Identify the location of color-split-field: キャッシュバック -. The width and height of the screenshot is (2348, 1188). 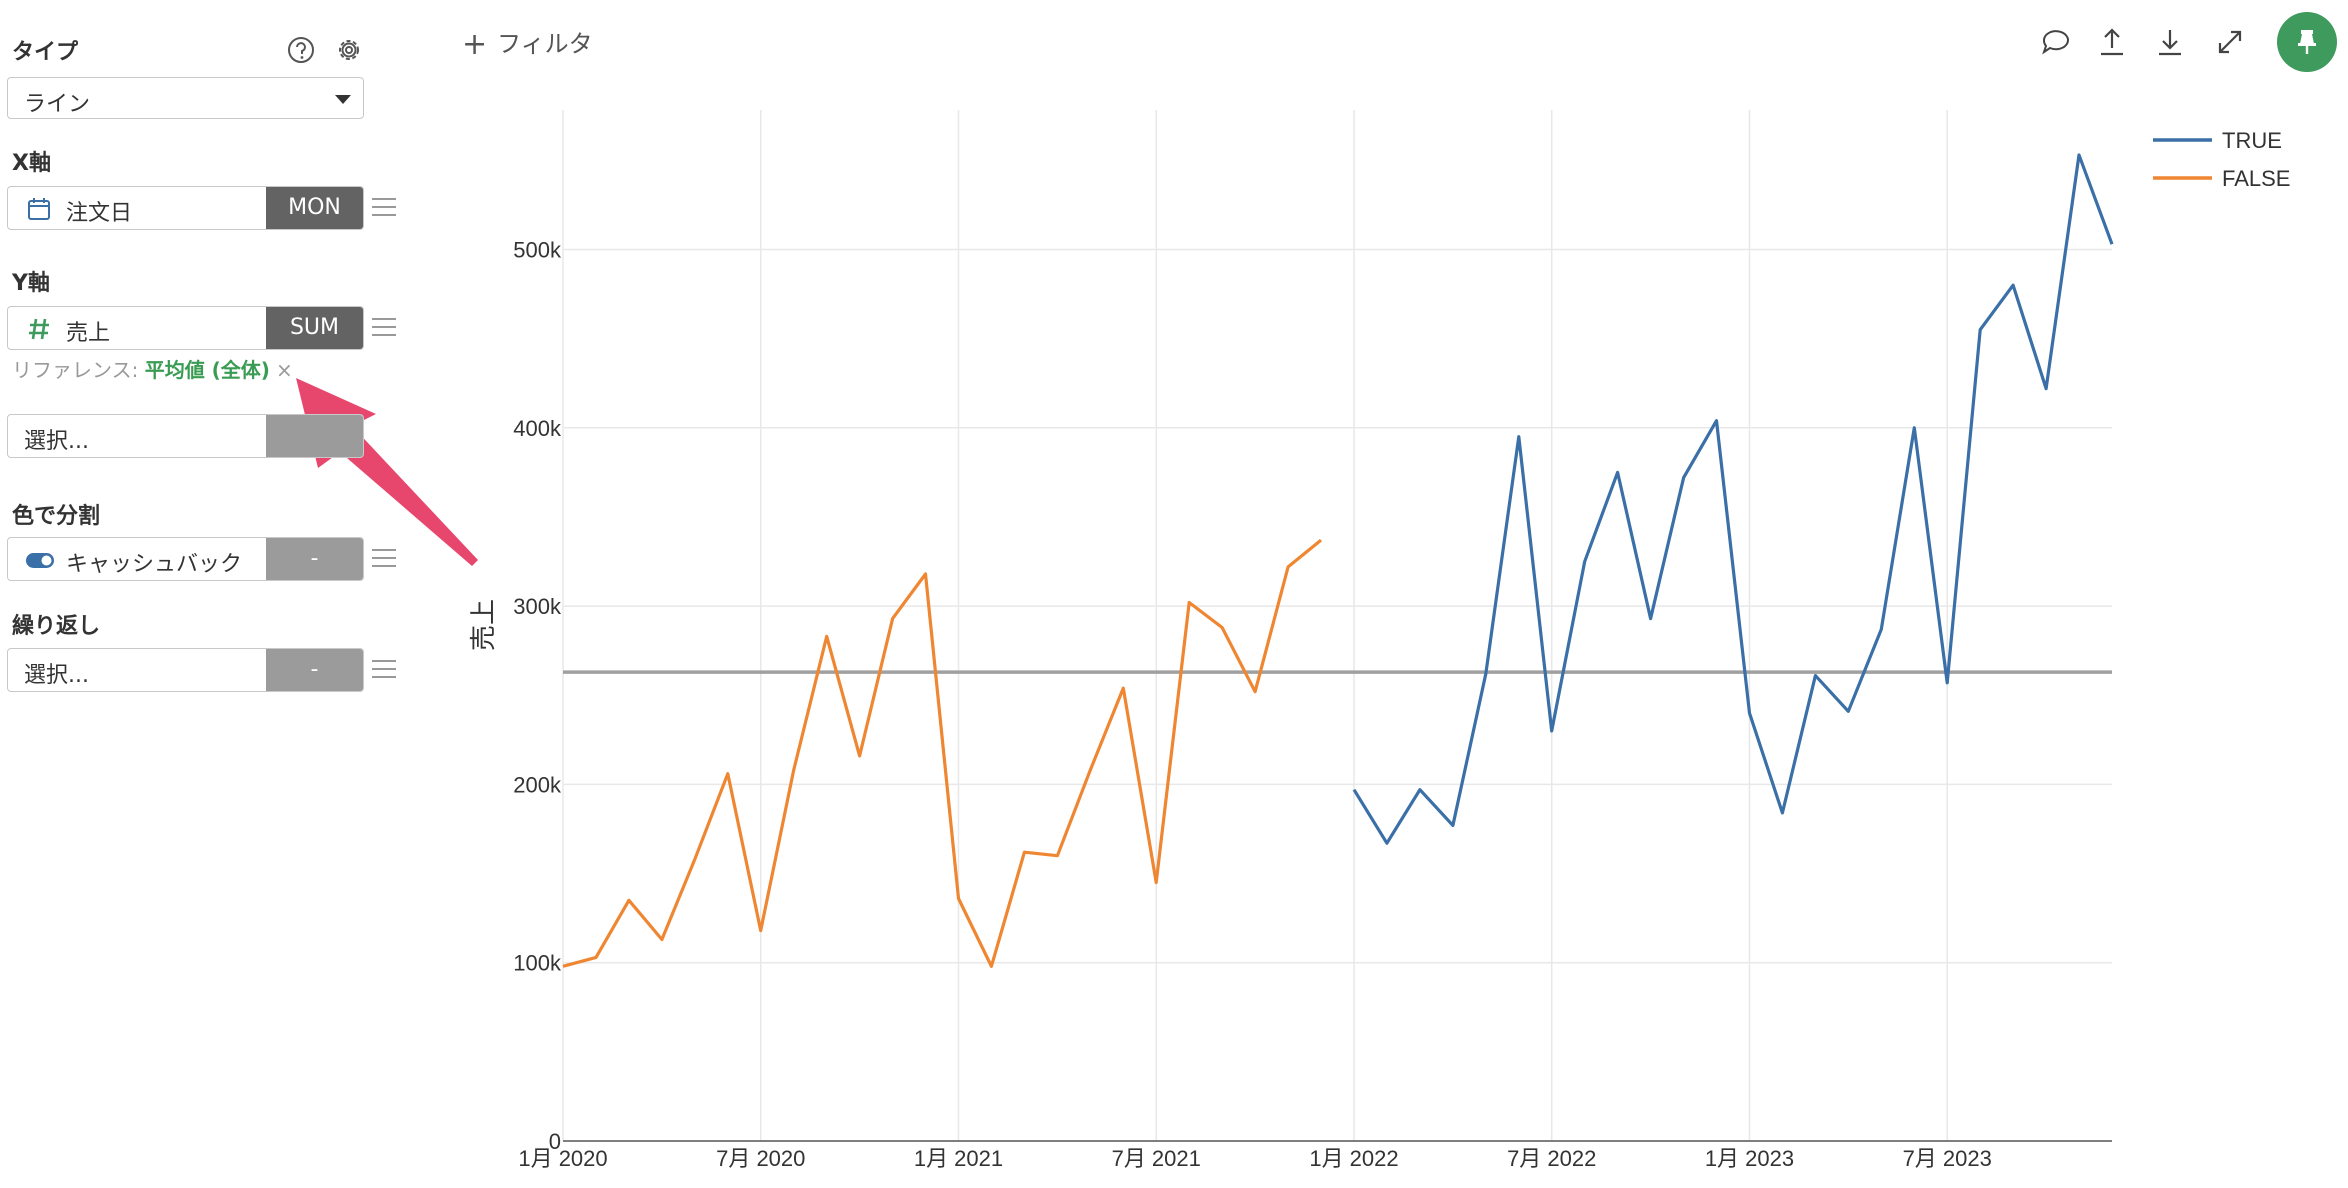
(185, 559).